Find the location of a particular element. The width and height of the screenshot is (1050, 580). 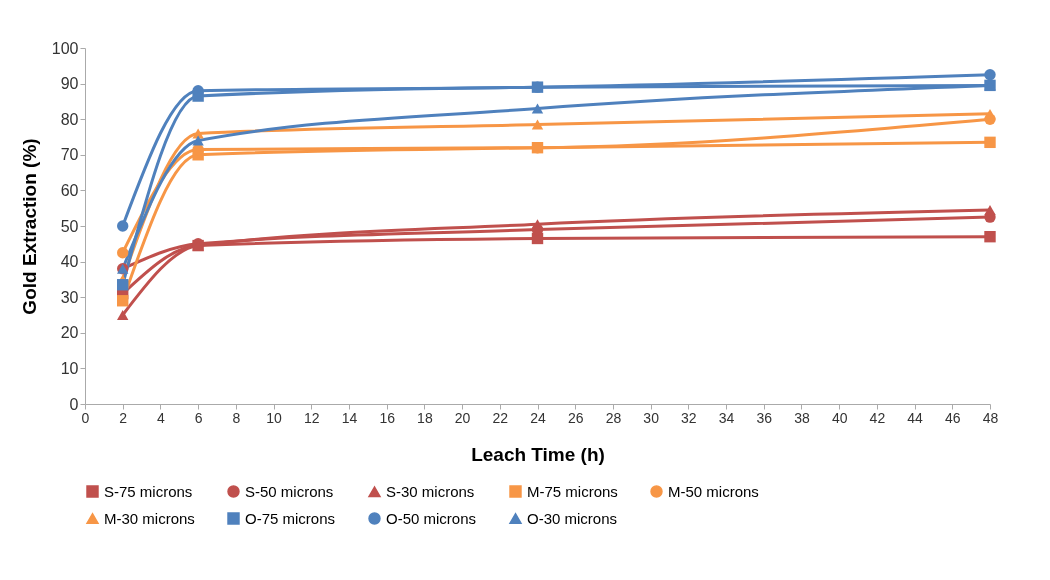

legend-label: S-30 microns is located at coordinates (430, 491).